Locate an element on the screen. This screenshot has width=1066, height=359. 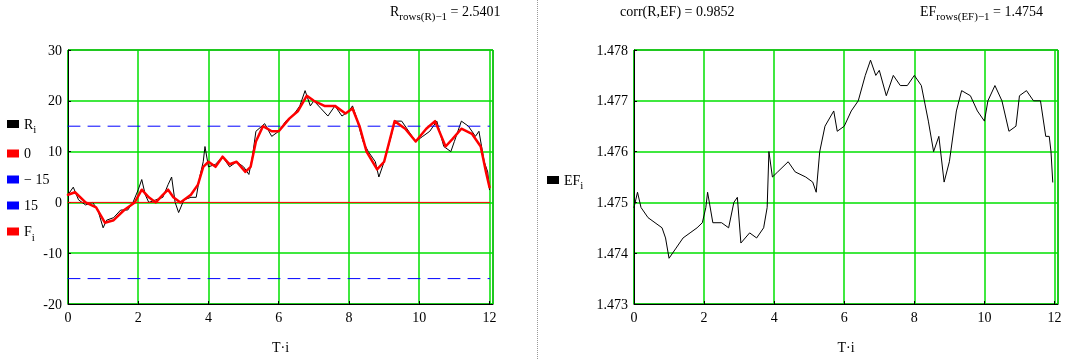
y-tick-label: 30 is located at coordinates (55, 50).